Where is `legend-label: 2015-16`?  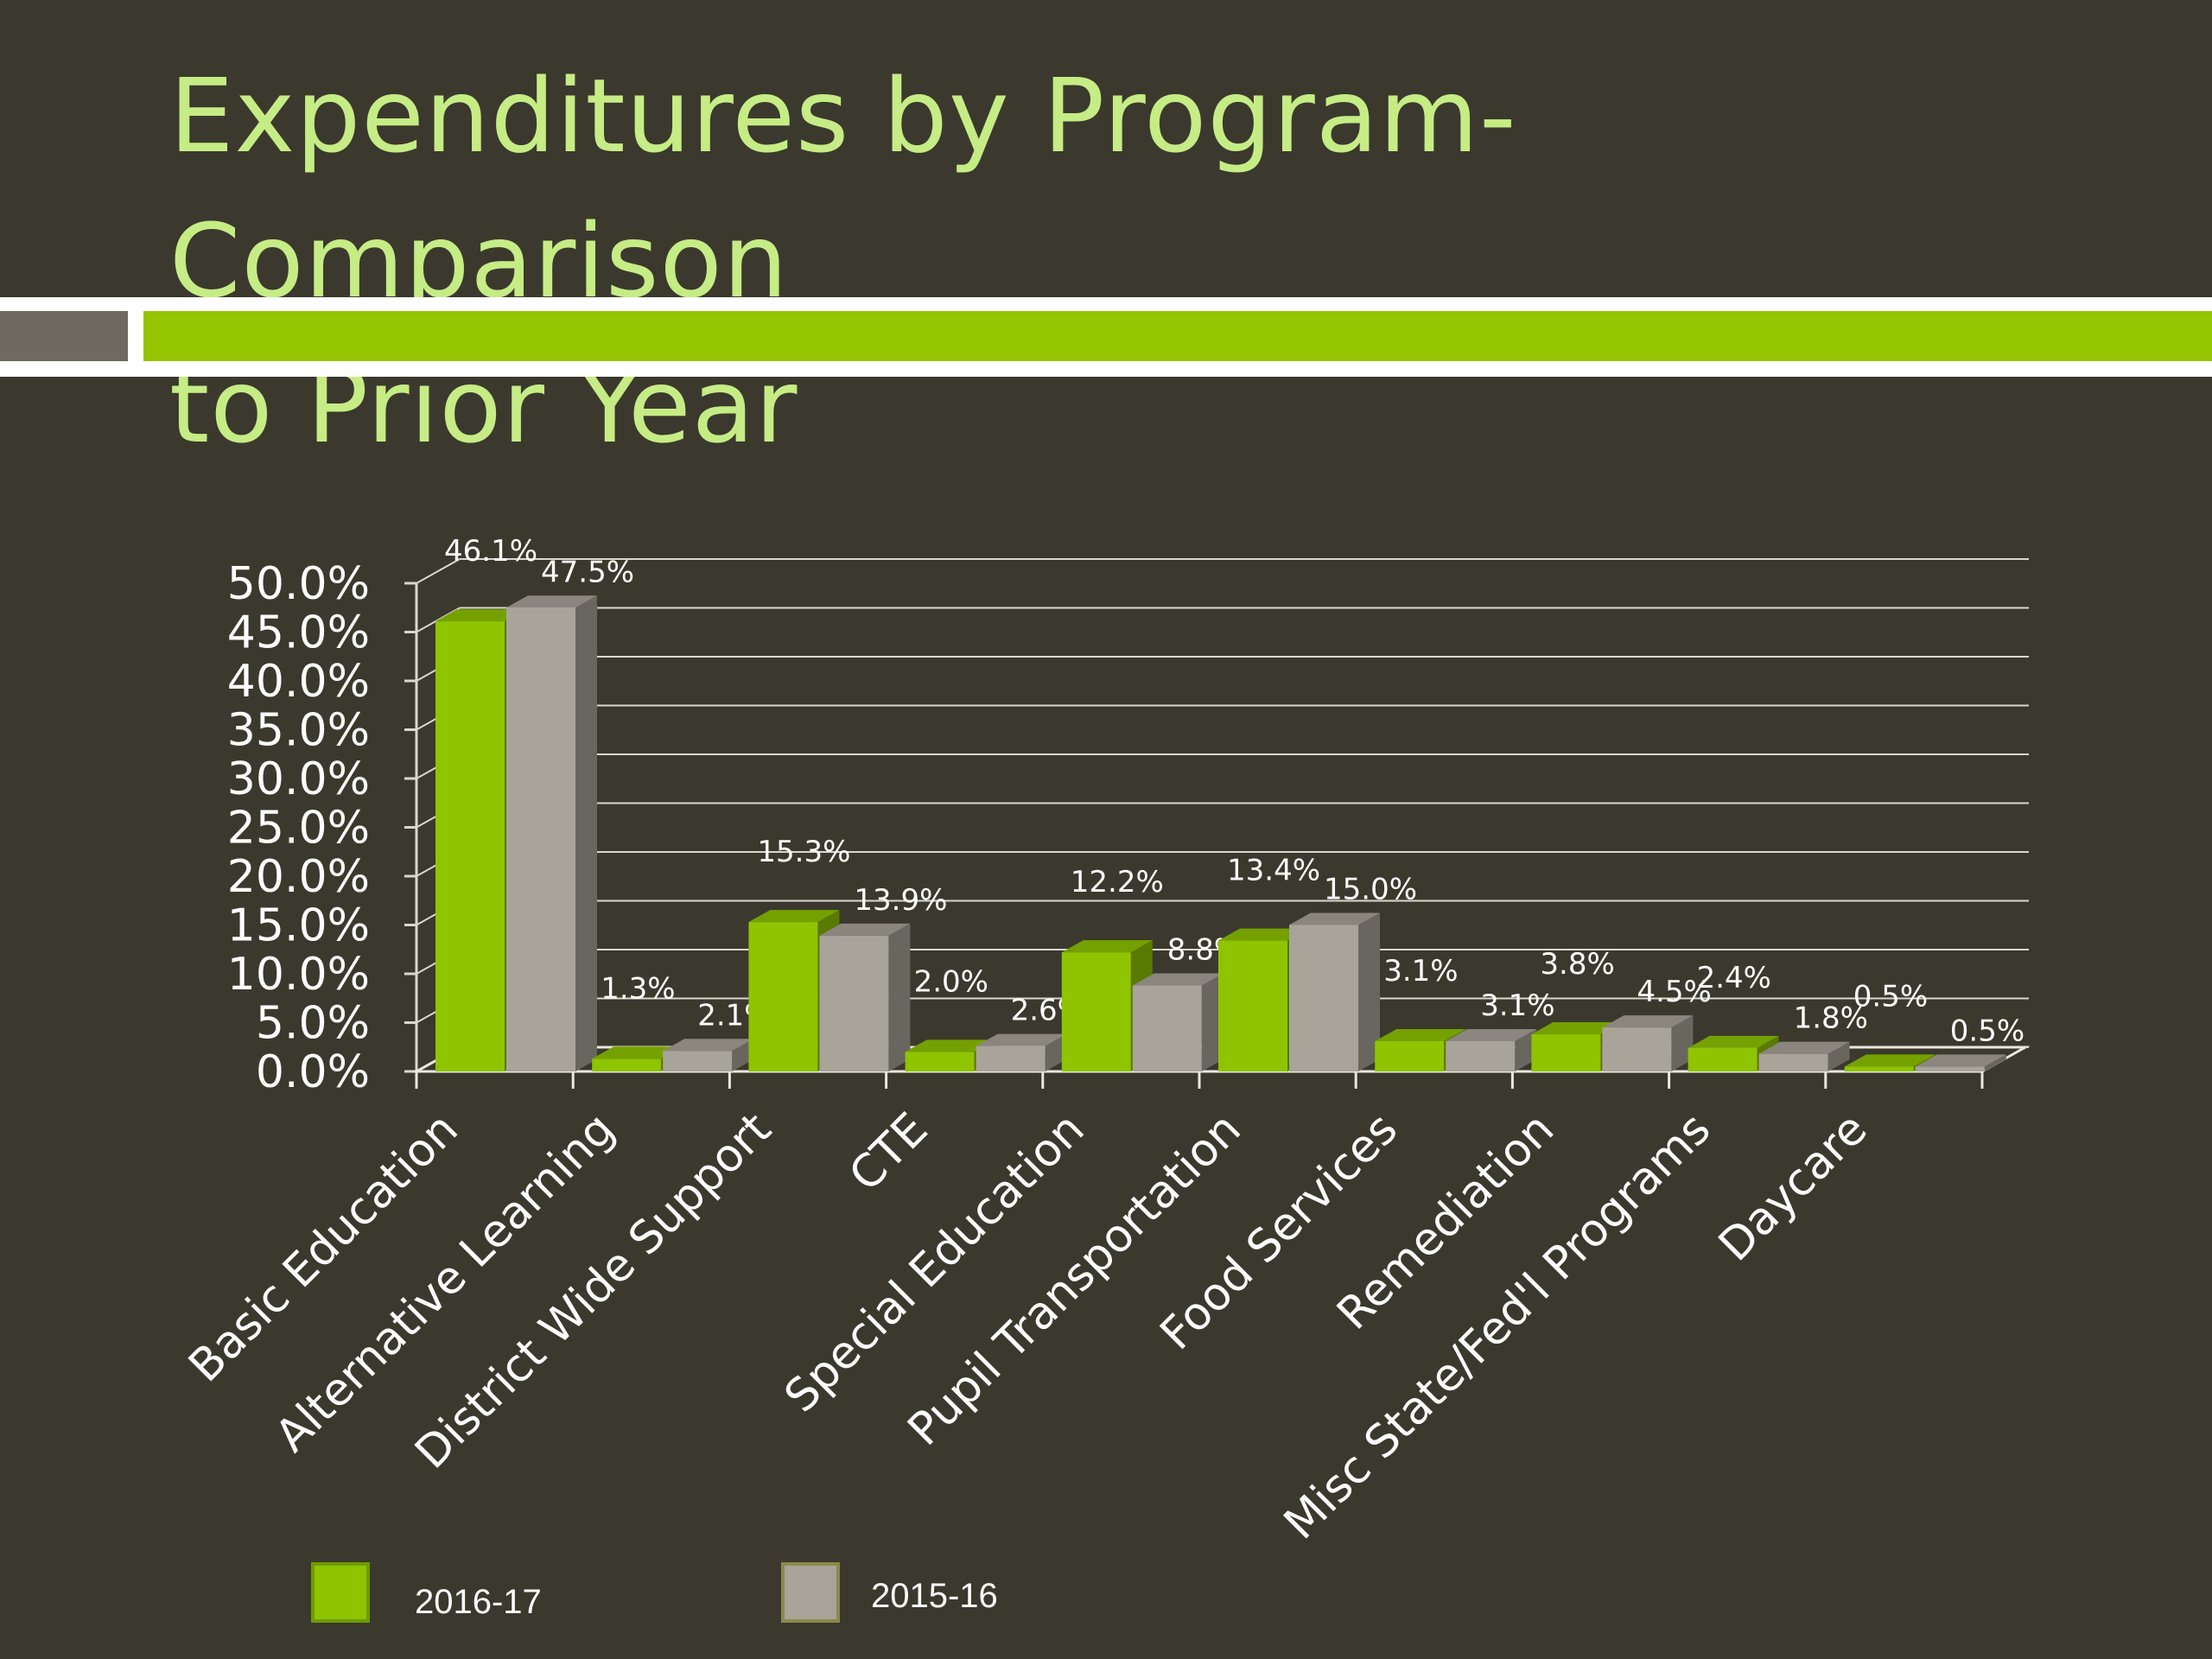 legend-label: 2015-16 is located at coordinates (934, 1596).